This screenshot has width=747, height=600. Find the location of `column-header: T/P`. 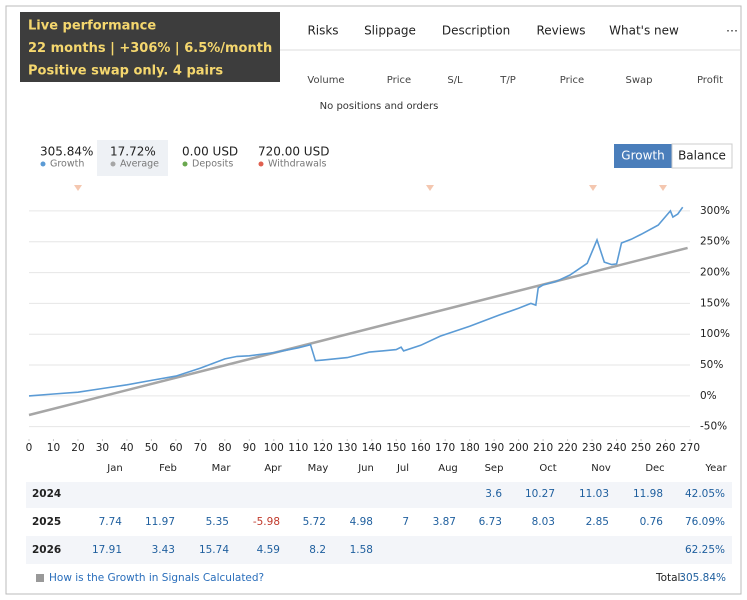

column-header: T/P is located at coordinates (507, 80).